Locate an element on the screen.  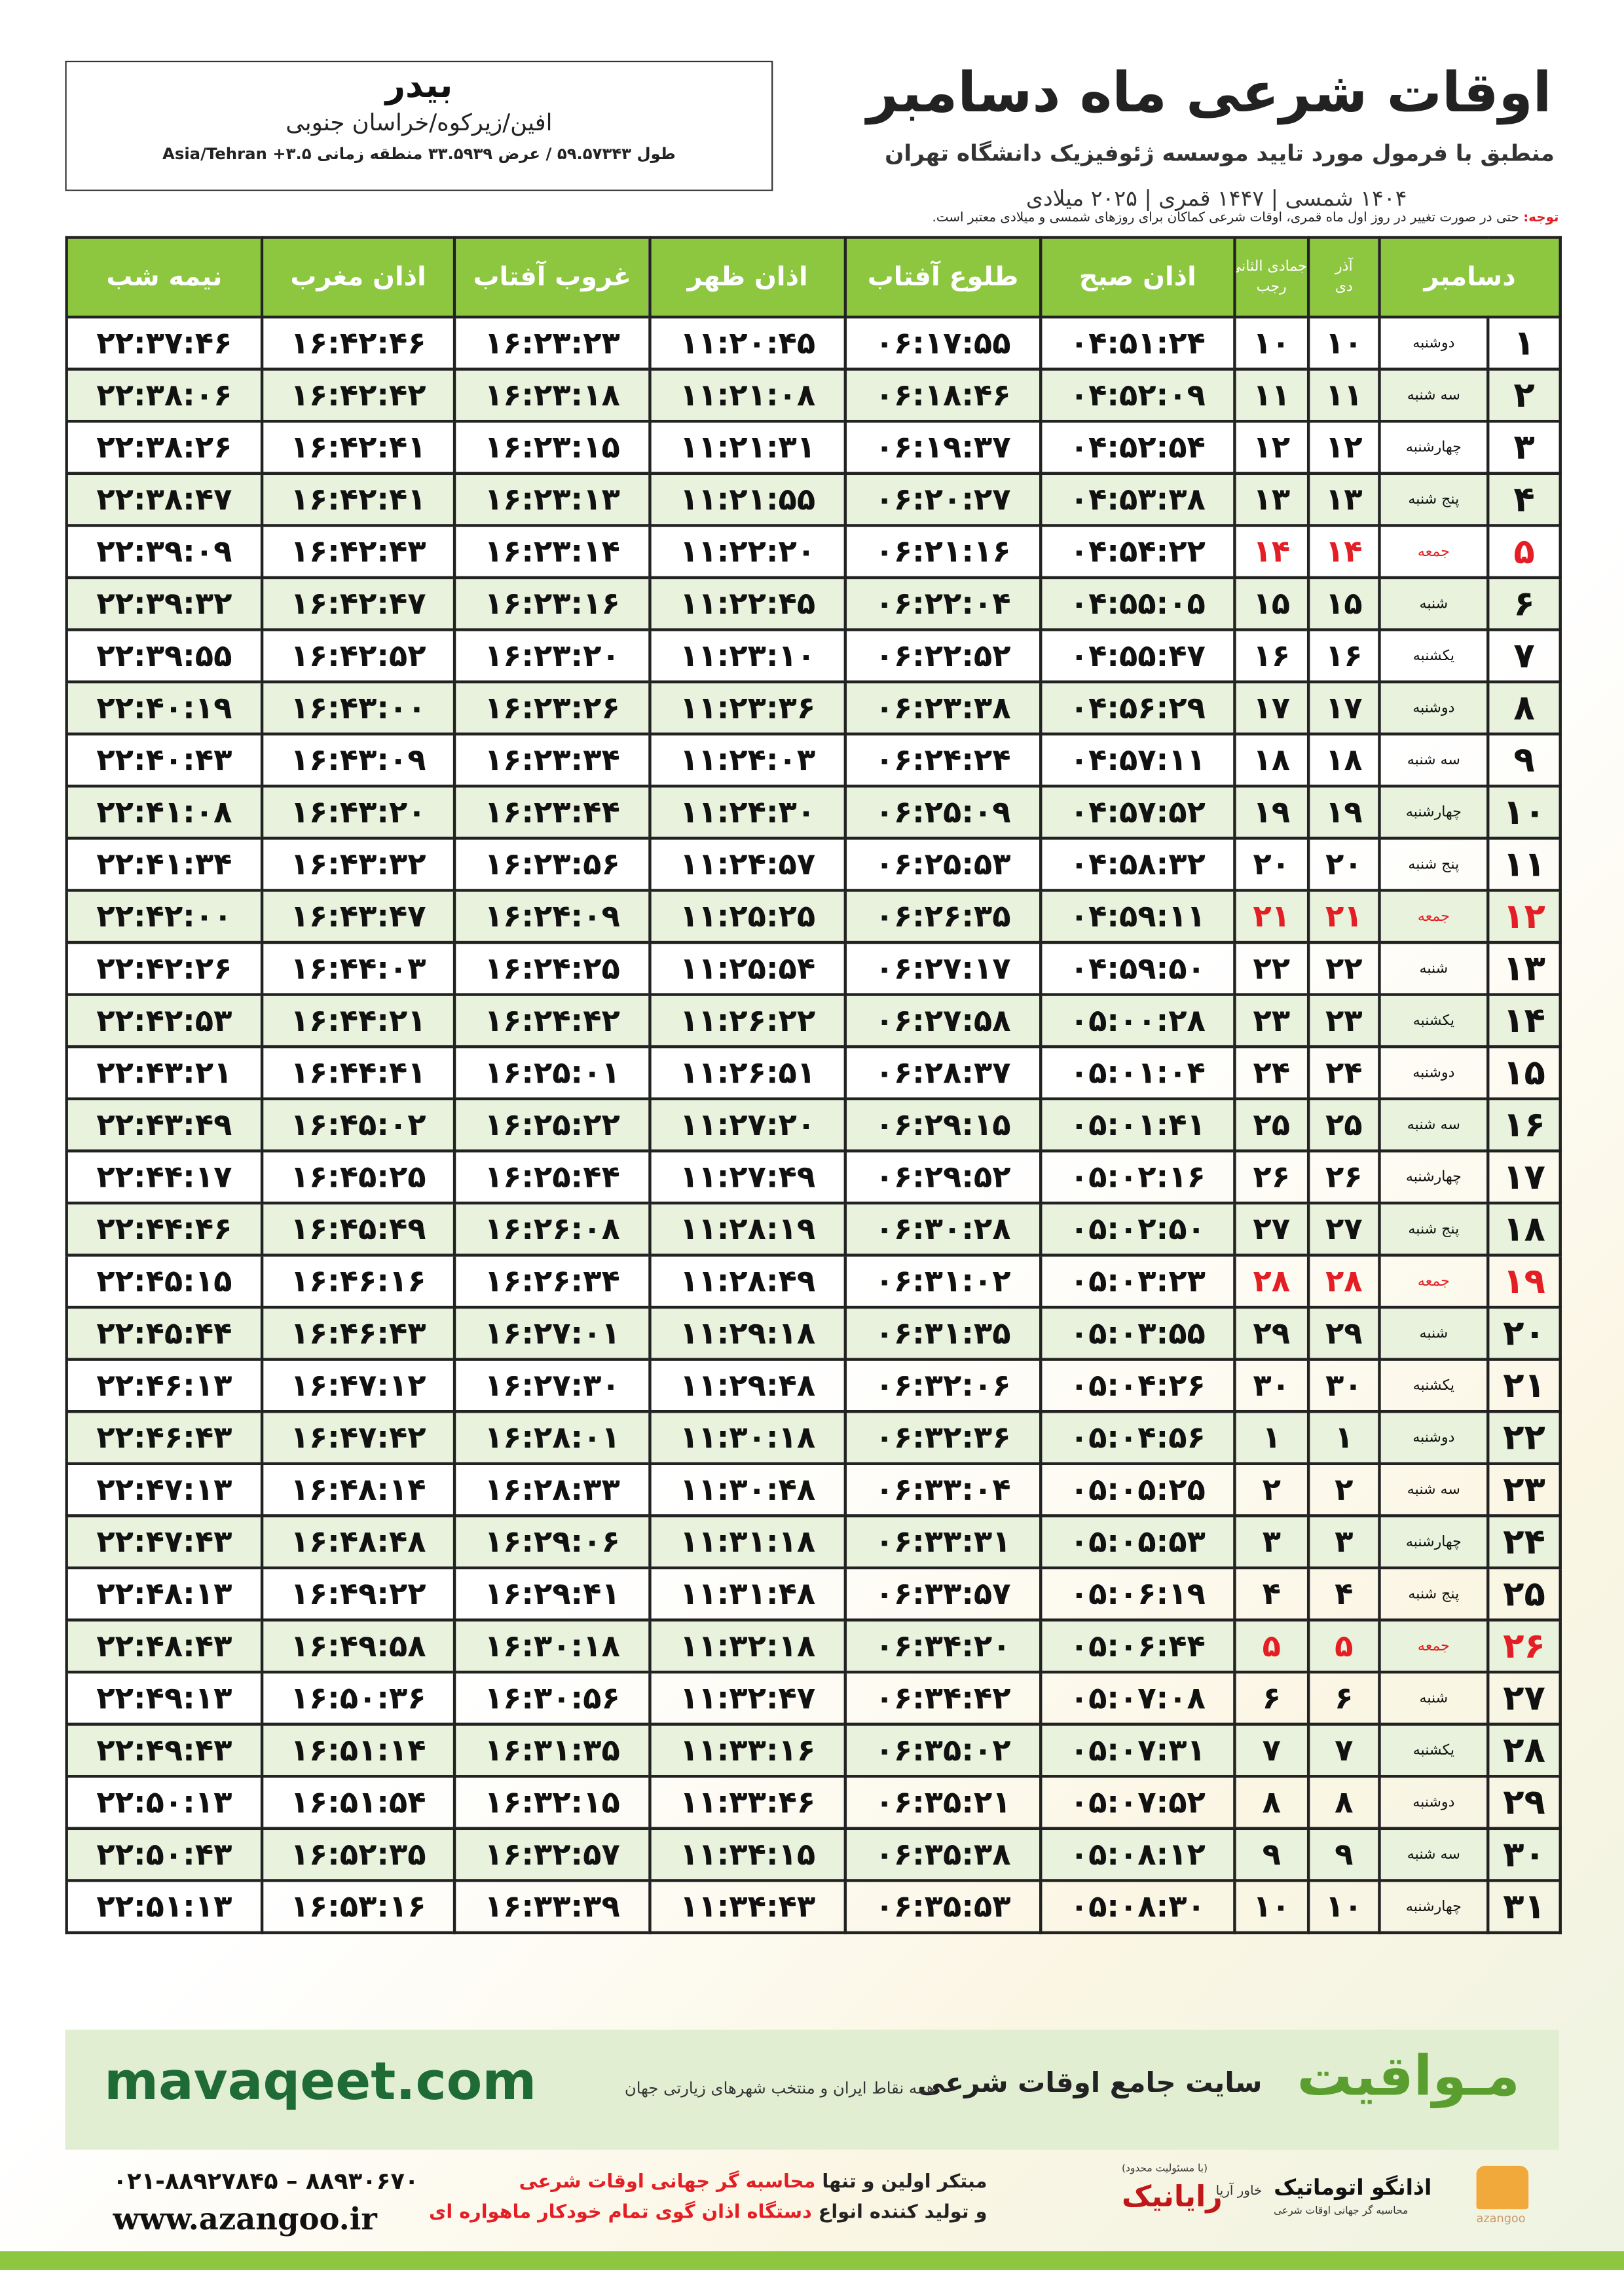
solar-day: ۱۲ is located at coordinates (1343, 447).